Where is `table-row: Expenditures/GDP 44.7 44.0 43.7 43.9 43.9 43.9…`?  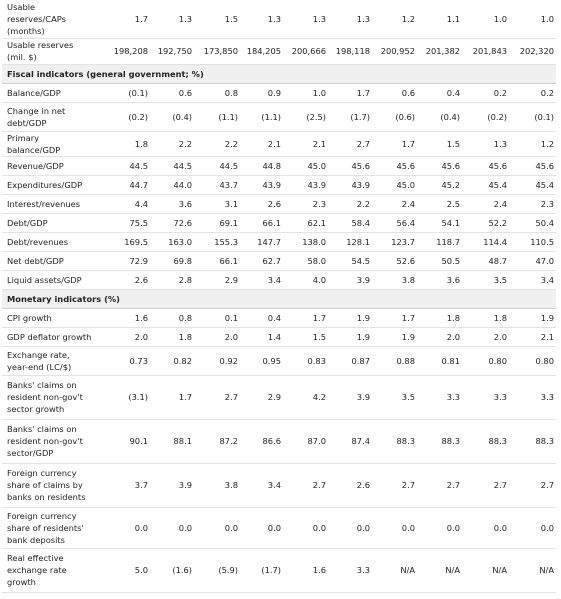
table-row: Expenditures/GDP 44.7 44.0 43.7 43.9 43.9 43.9… is located at coordinates (279, 185).